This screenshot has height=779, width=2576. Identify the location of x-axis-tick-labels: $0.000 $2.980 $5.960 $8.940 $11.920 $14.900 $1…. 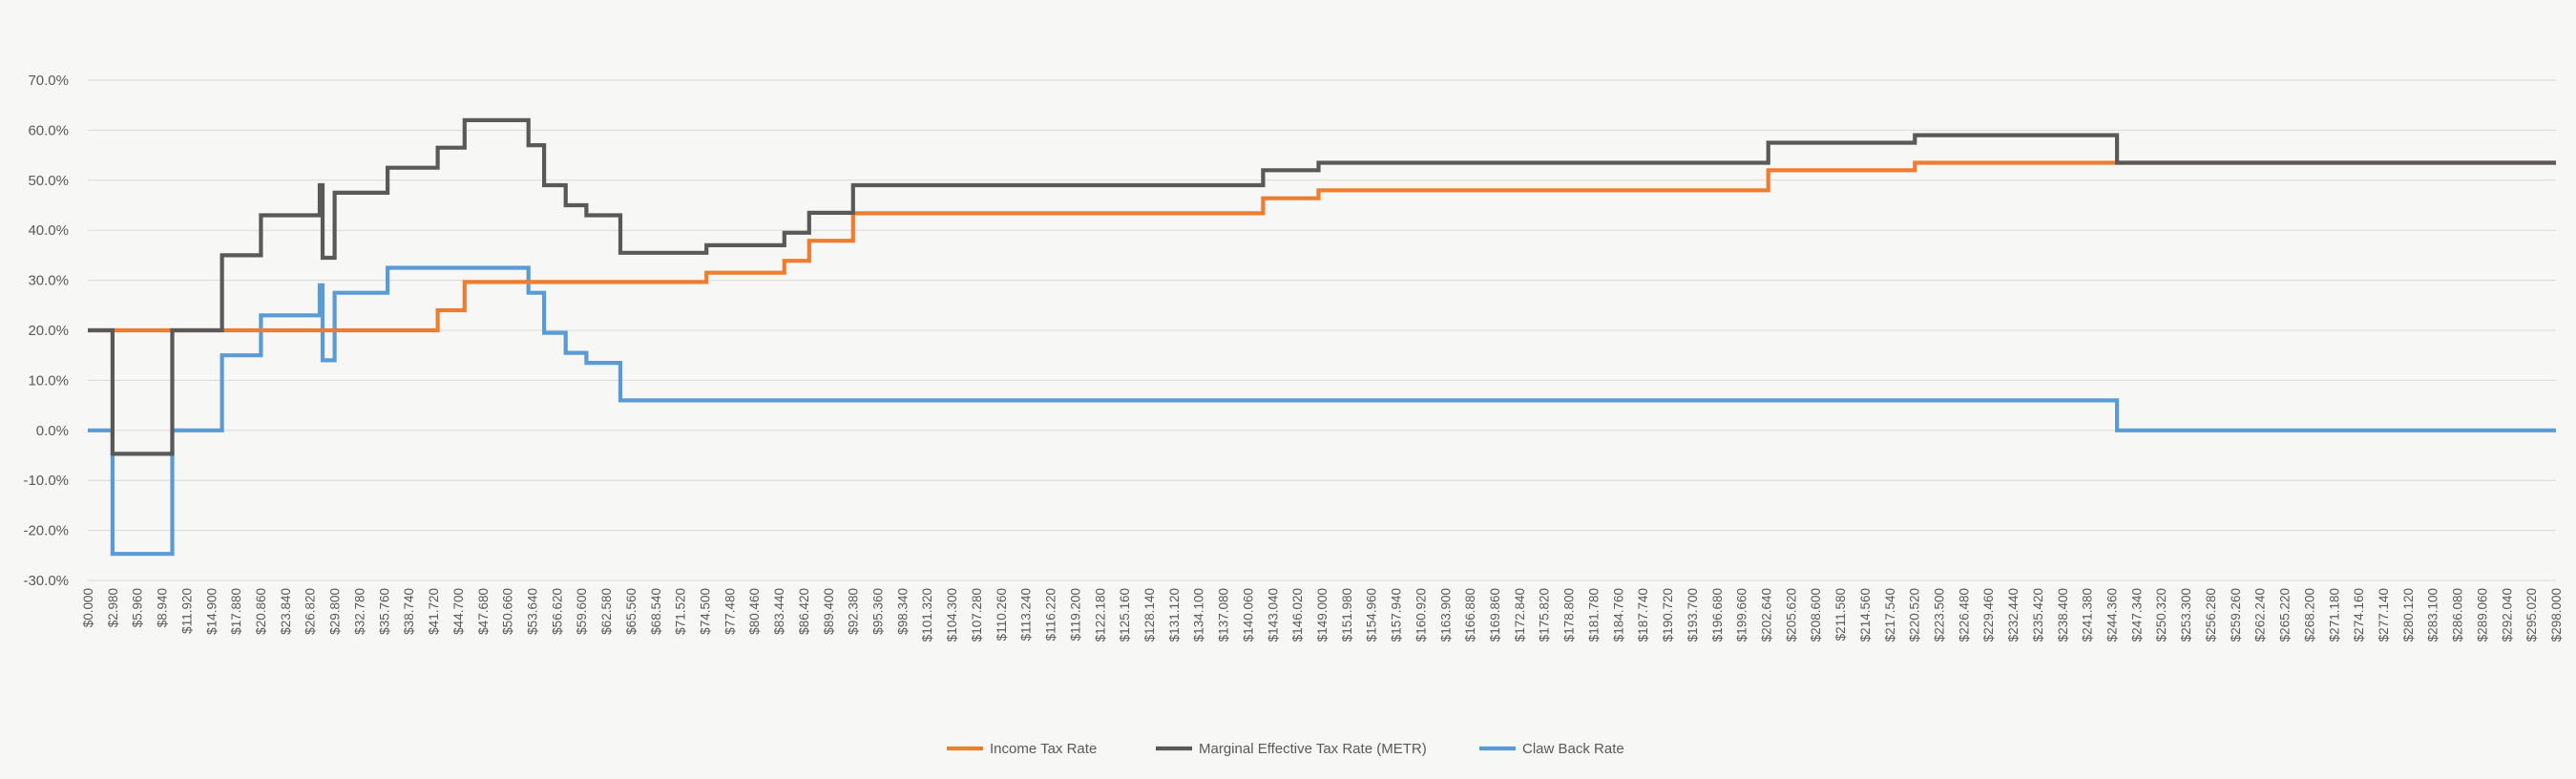
(1322, 615).